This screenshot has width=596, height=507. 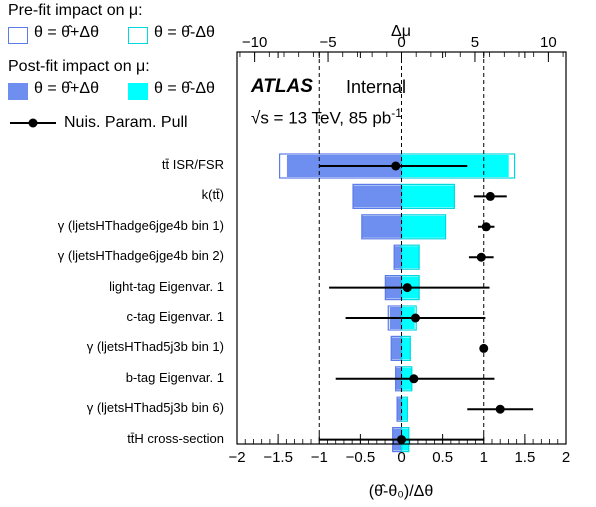 I want to click on energy-text: √s = 13 TeV, 85 pb, so click(x=321, y=118).